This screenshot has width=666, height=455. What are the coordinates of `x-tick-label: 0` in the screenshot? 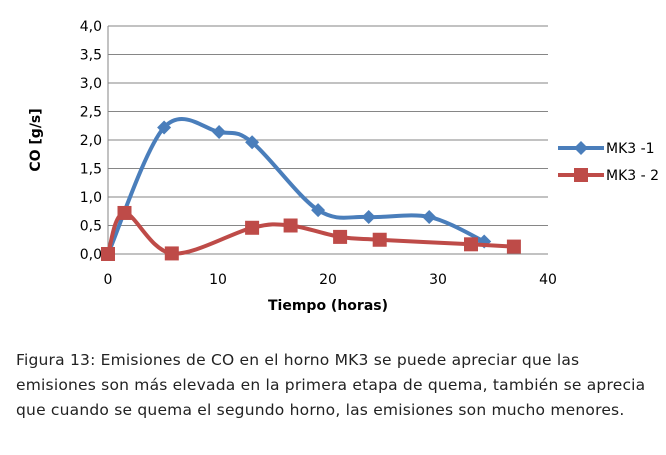 It's located at (108, 280).